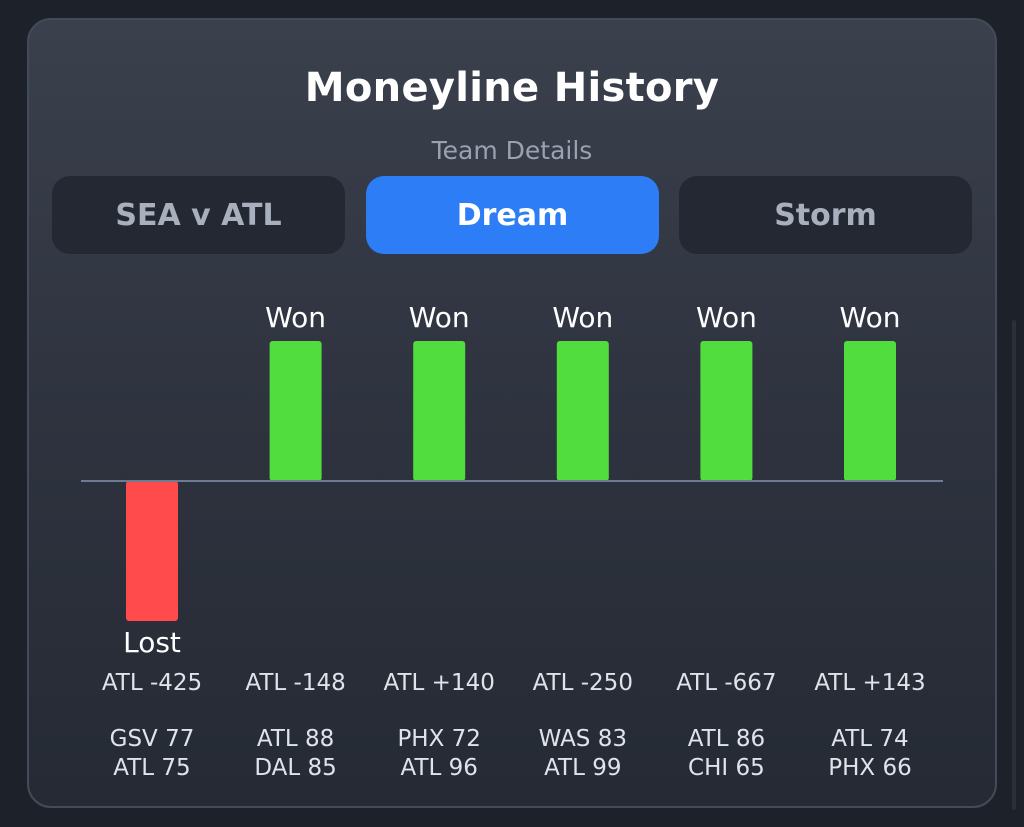  I want to click on tab-dream: Dream, so click(512, 215).